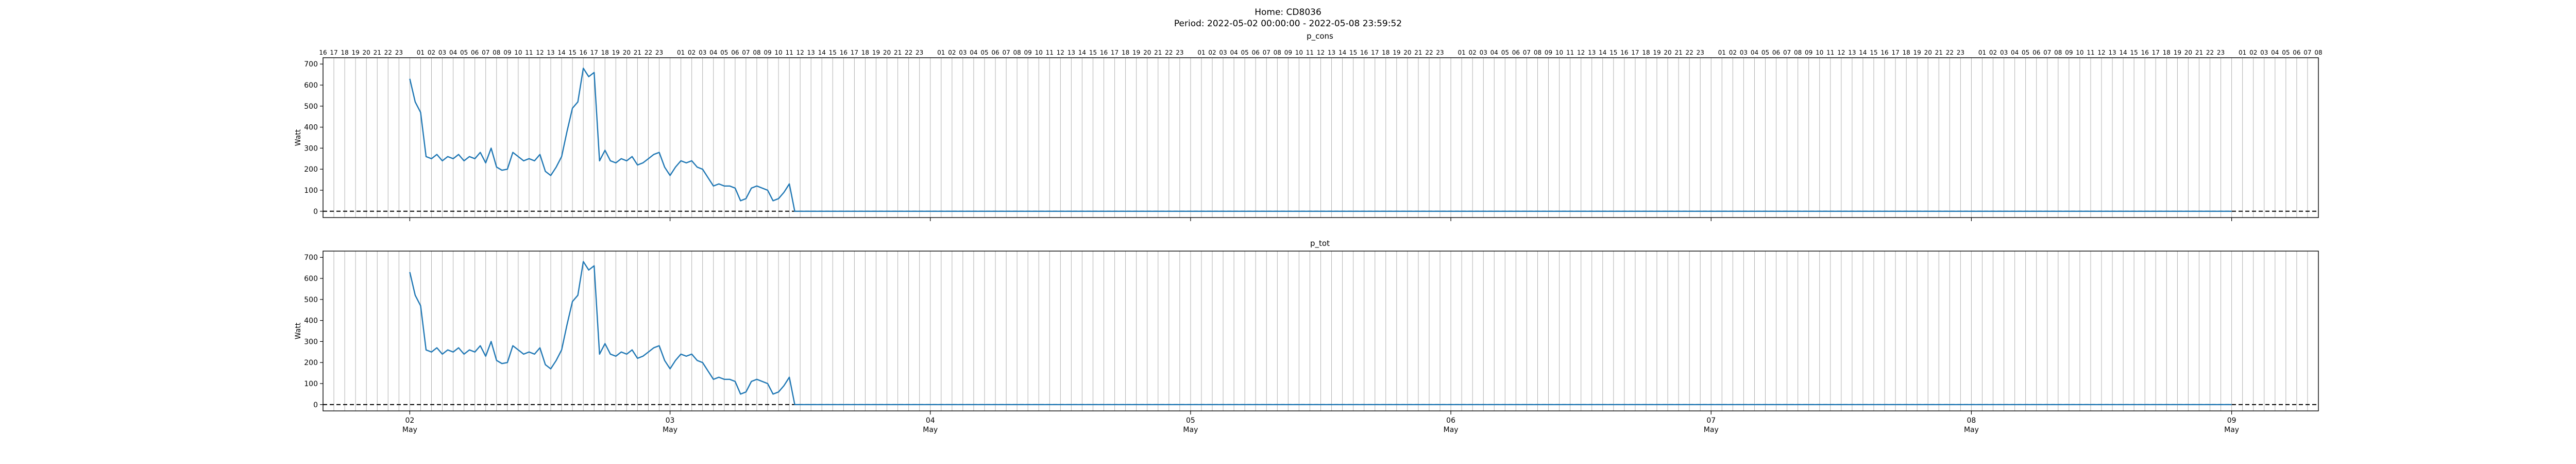  What do you see at coordinates (298, 137) in the screenshot?
I see `y-axis-label: Watt` at bounding box center [298, 137].